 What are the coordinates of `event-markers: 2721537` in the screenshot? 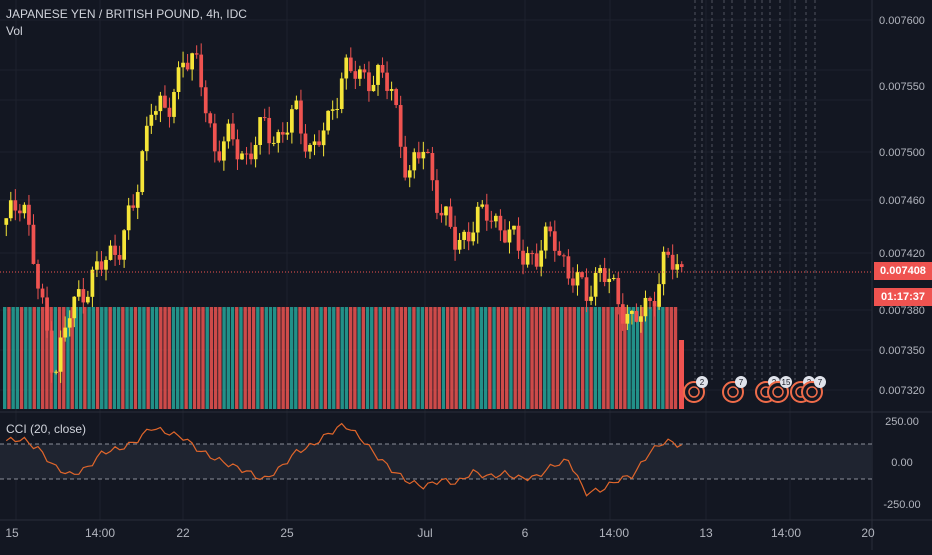 It's located at (754, 389).